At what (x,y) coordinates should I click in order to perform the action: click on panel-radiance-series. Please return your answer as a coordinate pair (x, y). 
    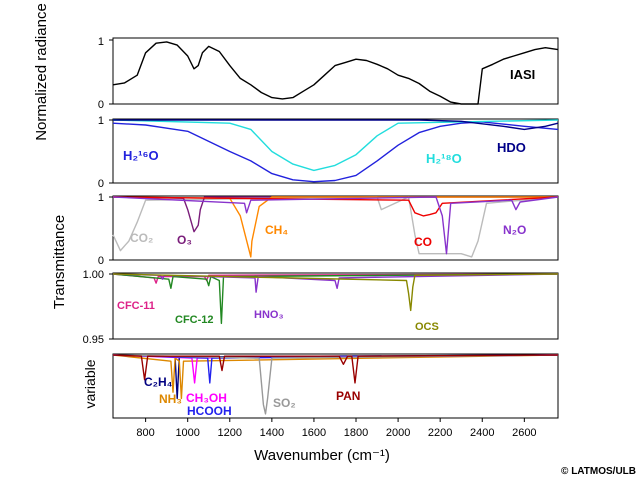
    Looking at the image, I should click on (335, 73).